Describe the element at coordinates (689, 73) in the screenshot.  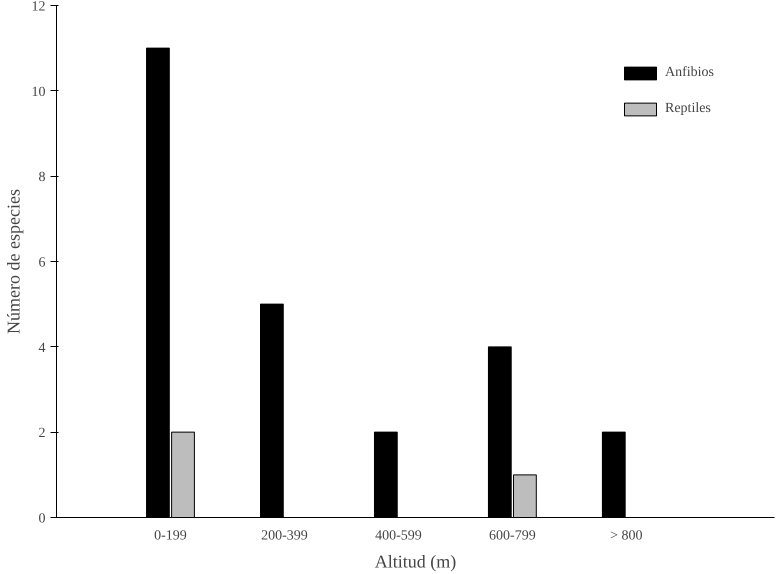
I see `legend-label: Anfibios` at that location.